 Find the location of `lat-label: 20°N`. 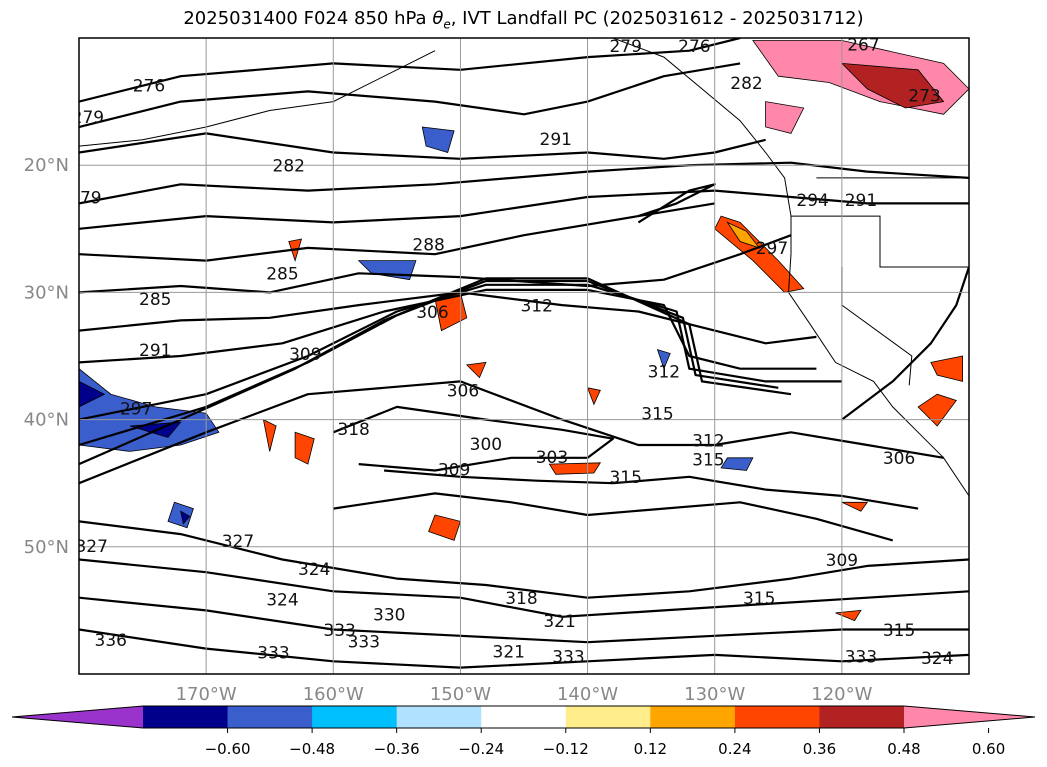

lat-label: 20°N is located at coordinates (46, 165).